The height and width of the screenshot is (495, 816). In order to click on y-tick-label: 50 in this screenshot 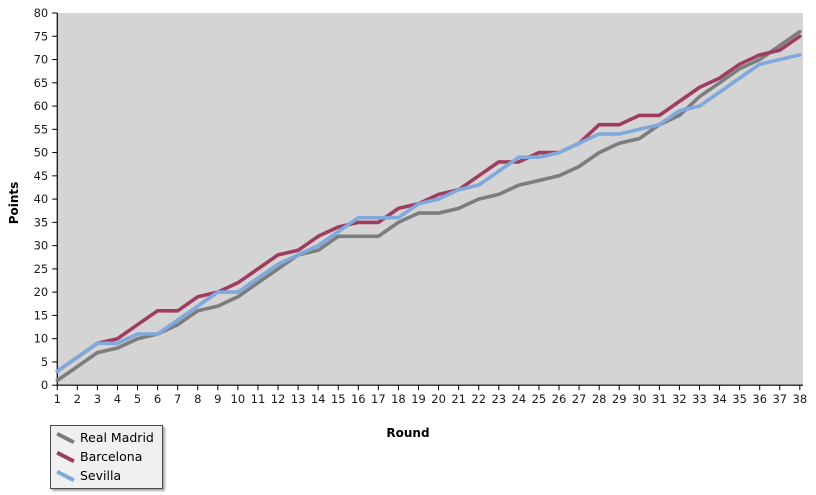, I will do `click(41, 153)`.